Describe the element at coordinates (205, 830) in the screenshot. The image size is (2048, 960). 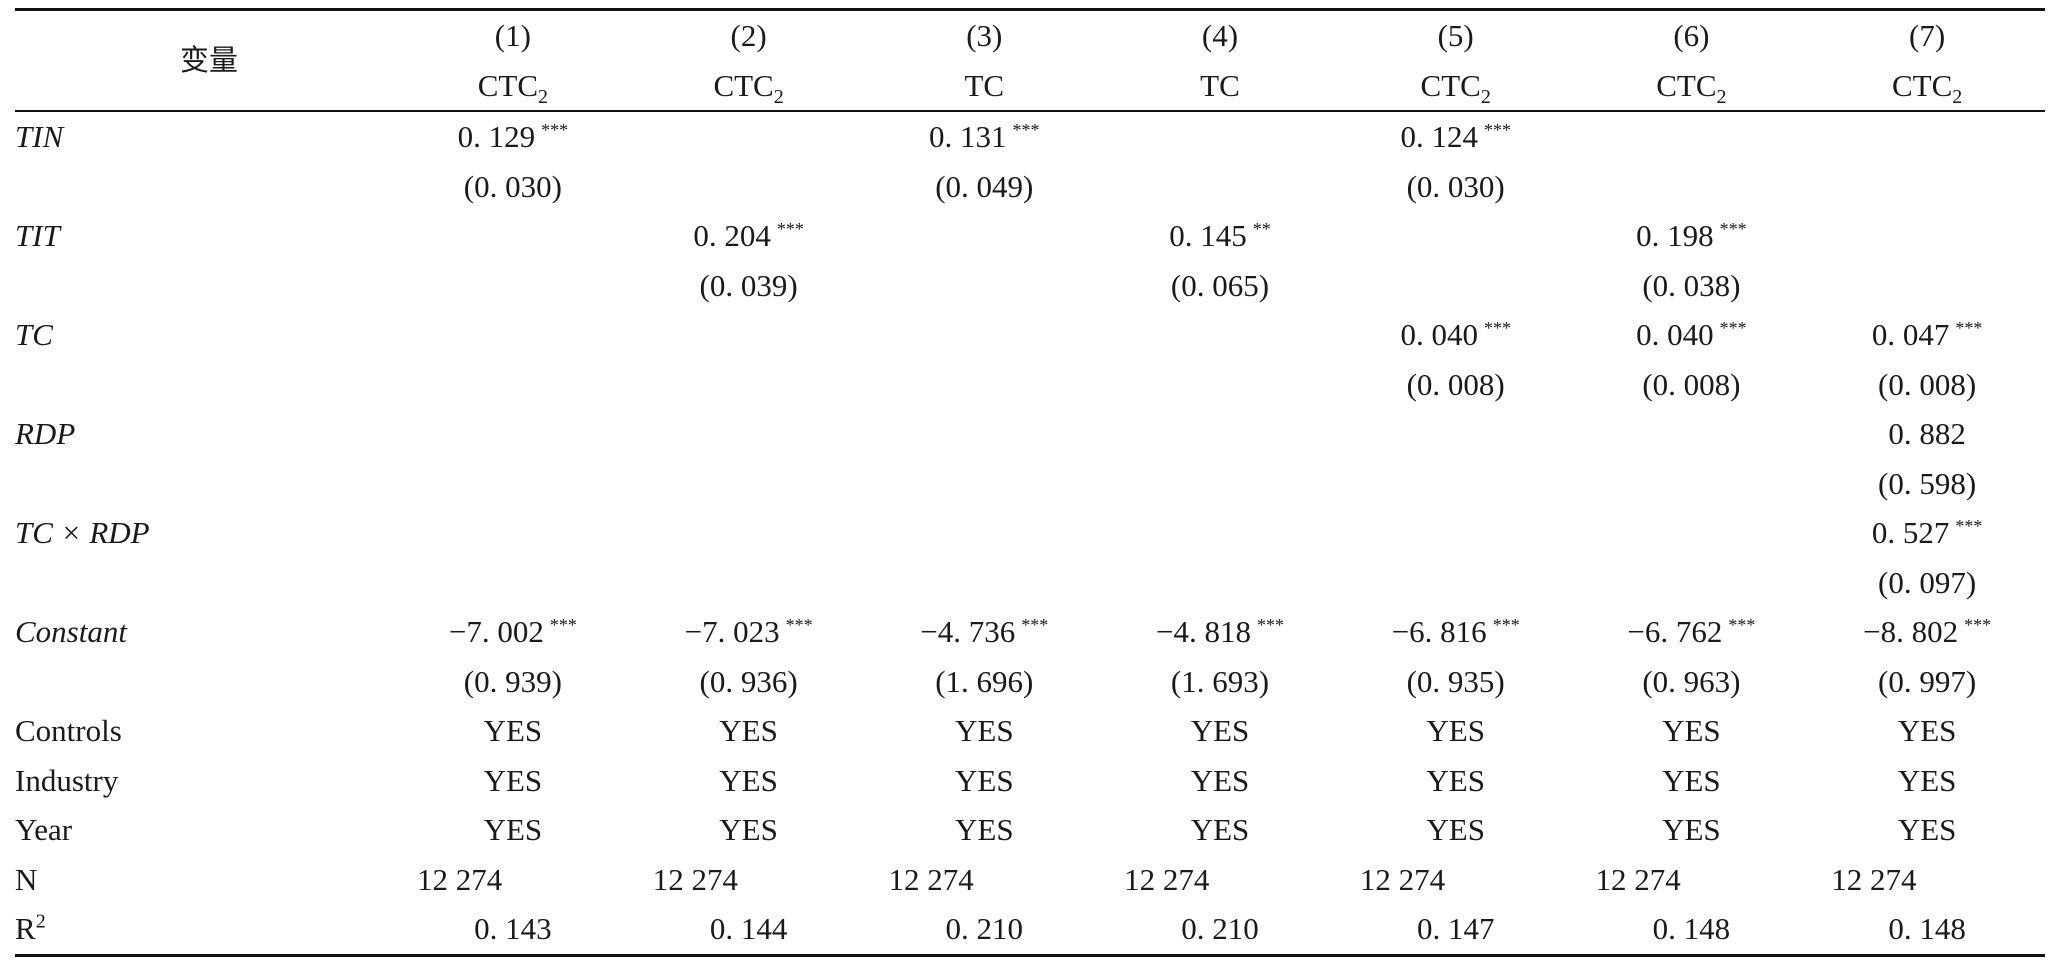
I see `statistic-label: Year` at that location.